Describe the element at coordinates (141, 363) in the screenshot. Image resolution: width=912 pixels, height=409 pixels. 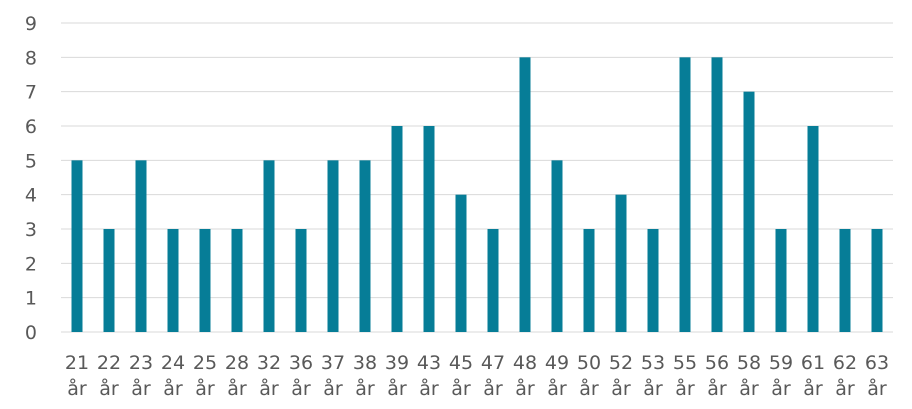
I see `x-tick-label-age: 23` at that location.